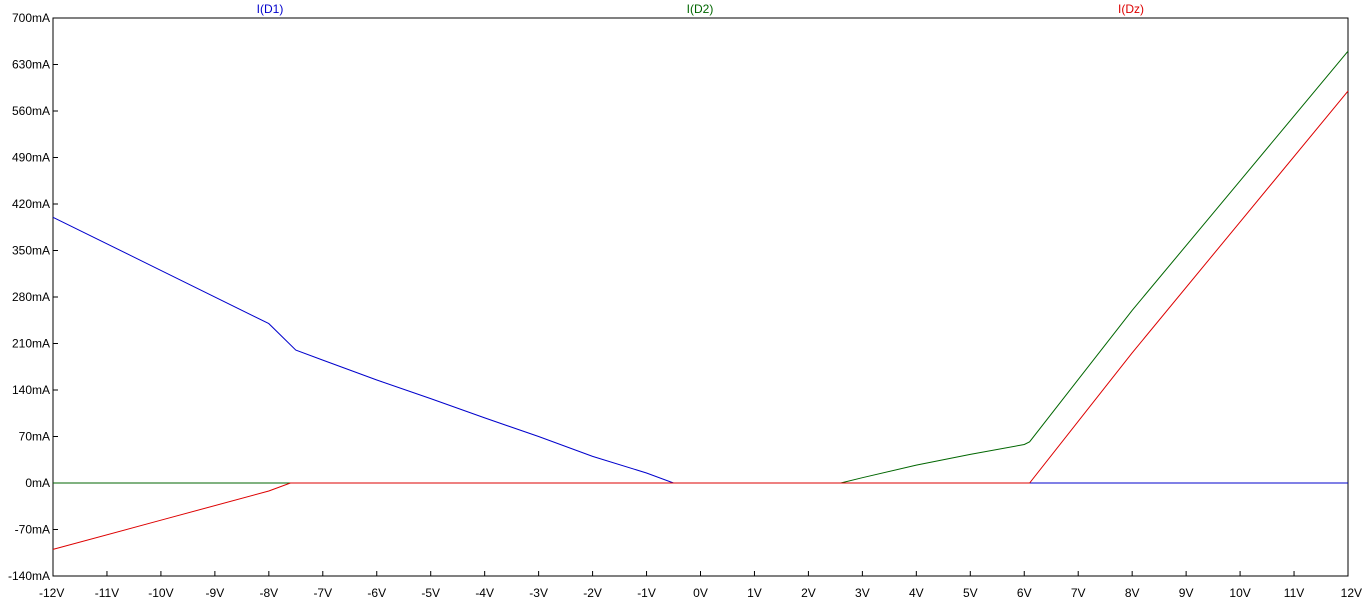 The width and height of the screenshot is (1362, 602). Describe the element at coordinates (34, 437) in the screenshot. I see `y-tick-label: 70mA` at that location.